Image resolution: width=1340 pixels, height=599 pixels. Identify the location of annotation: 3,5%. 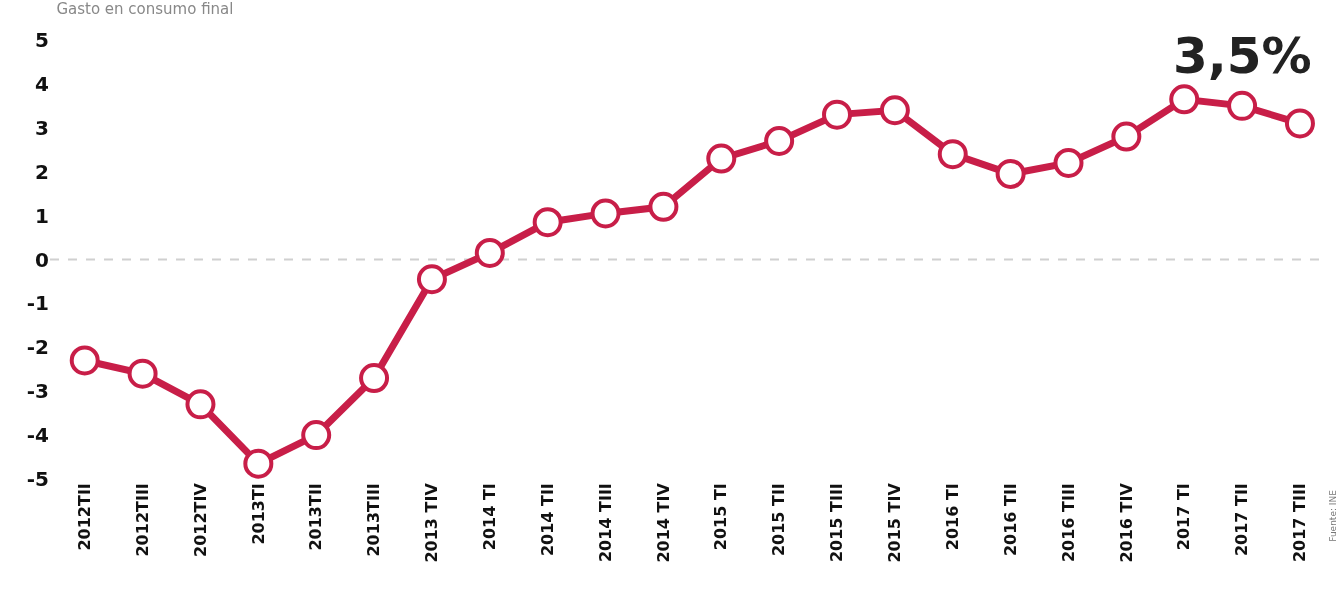
(1242, 56).